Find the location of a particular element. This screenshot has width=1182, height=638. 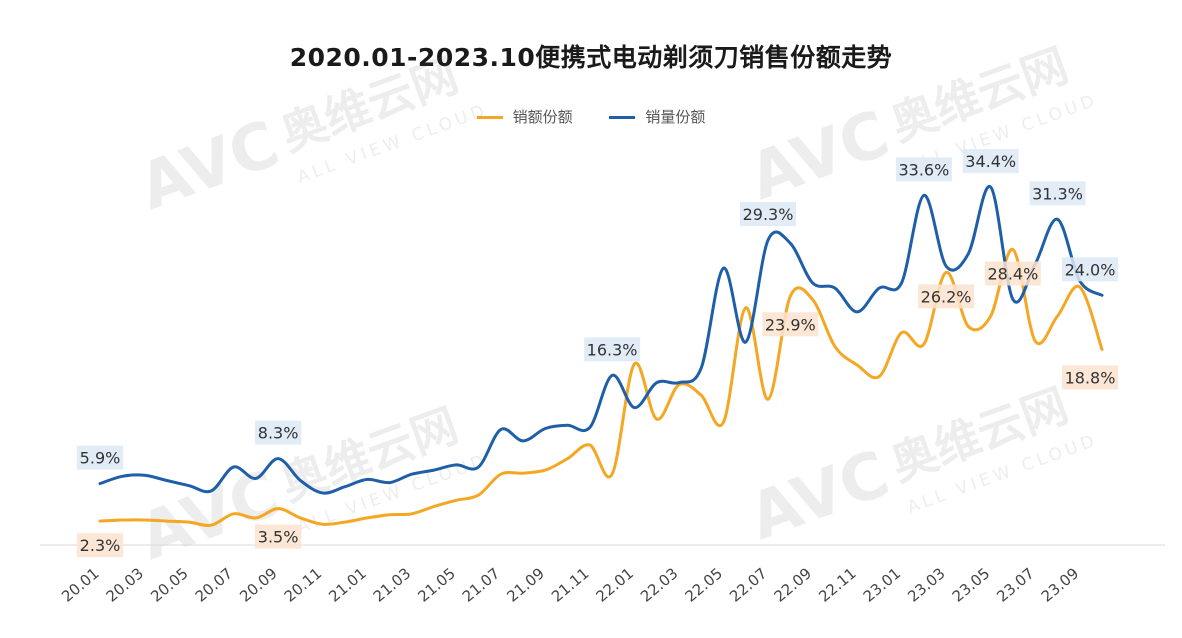

data-label-sales_volume-22.07: 29.3% is located at coordinates (768, 214).